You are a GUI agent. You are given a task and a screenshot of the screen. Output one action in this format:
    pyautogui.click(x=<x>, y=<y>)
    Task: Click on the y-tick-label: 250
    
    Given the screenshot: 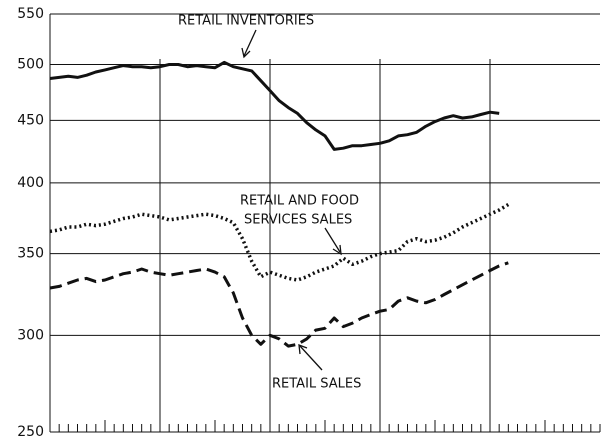 What is the action you would take?
    pyautogui.click(x=30, y=430)
    